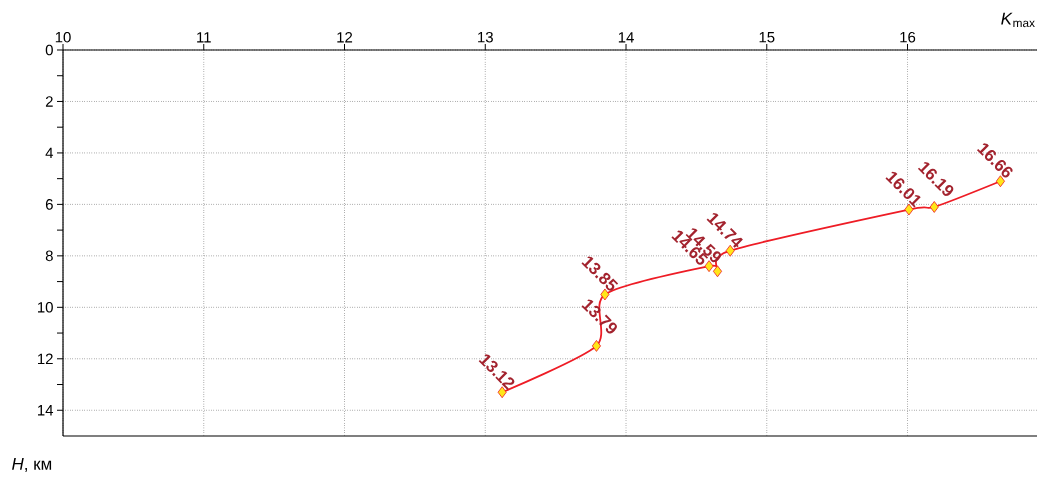  I want to click on x-tick-label: 13, so click(485, 37).